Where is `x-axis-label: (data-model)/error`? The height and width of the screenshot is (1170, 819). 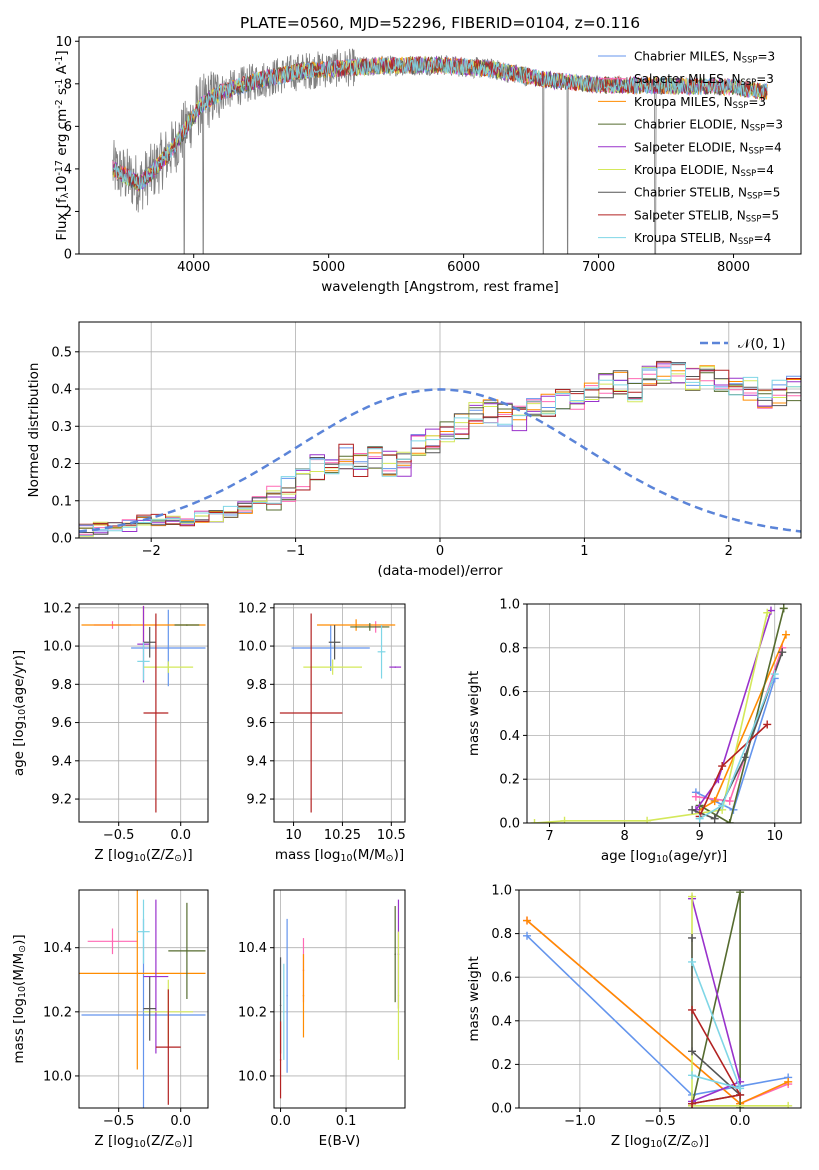 x-axis-label: (data-model)/error is located at coordinates (440, 571).